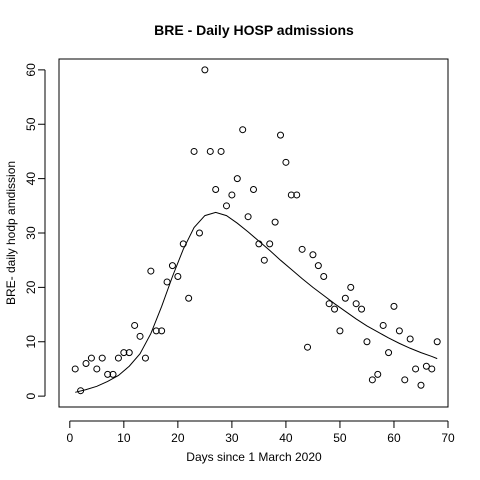 The height and width of the screenshot is (480, 480). I want to click on y-tick-label: 10, so click(31, 342).